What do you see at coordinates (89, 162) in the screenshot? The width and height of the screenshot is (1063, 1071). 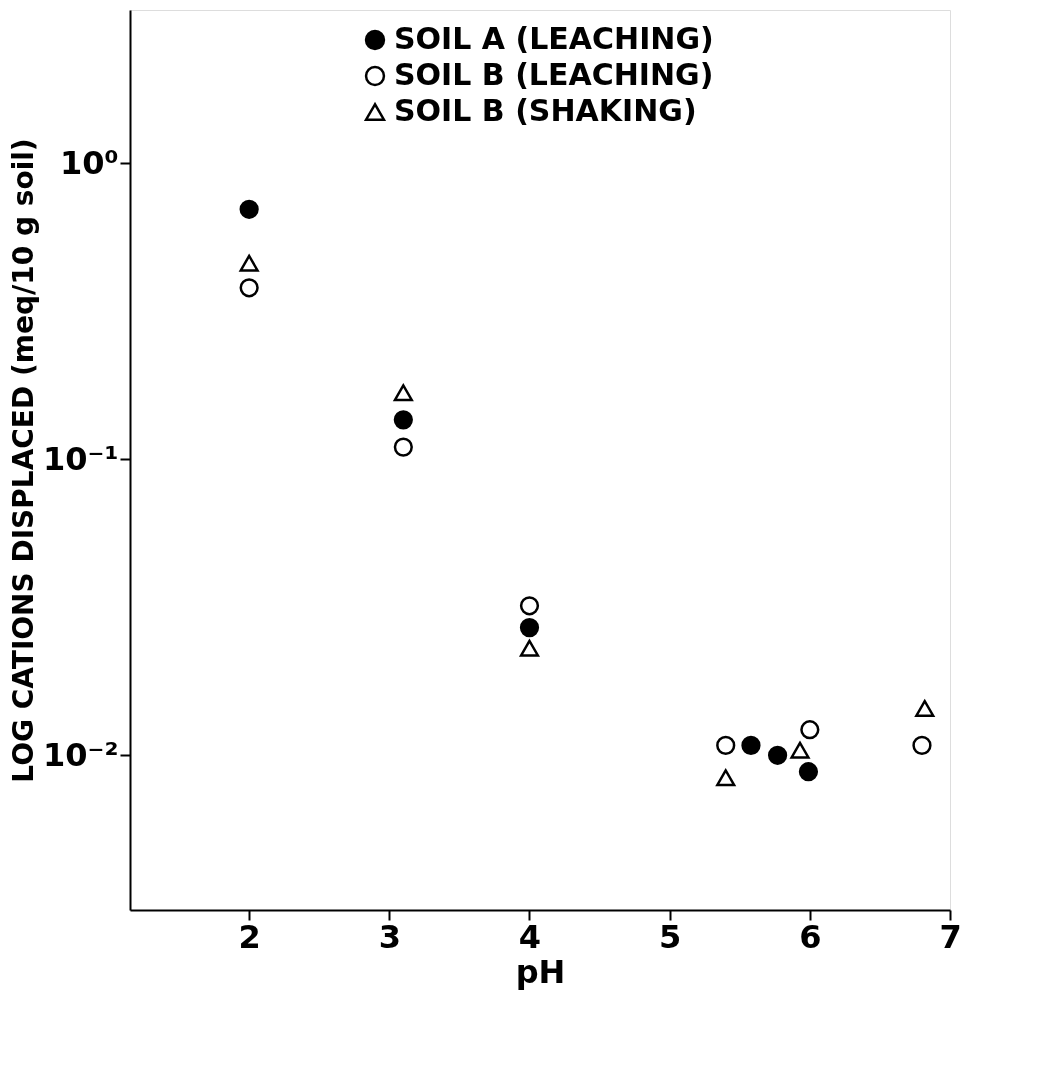 I see `y-tick-label: 10⁰` at bounding box center [89, 162].